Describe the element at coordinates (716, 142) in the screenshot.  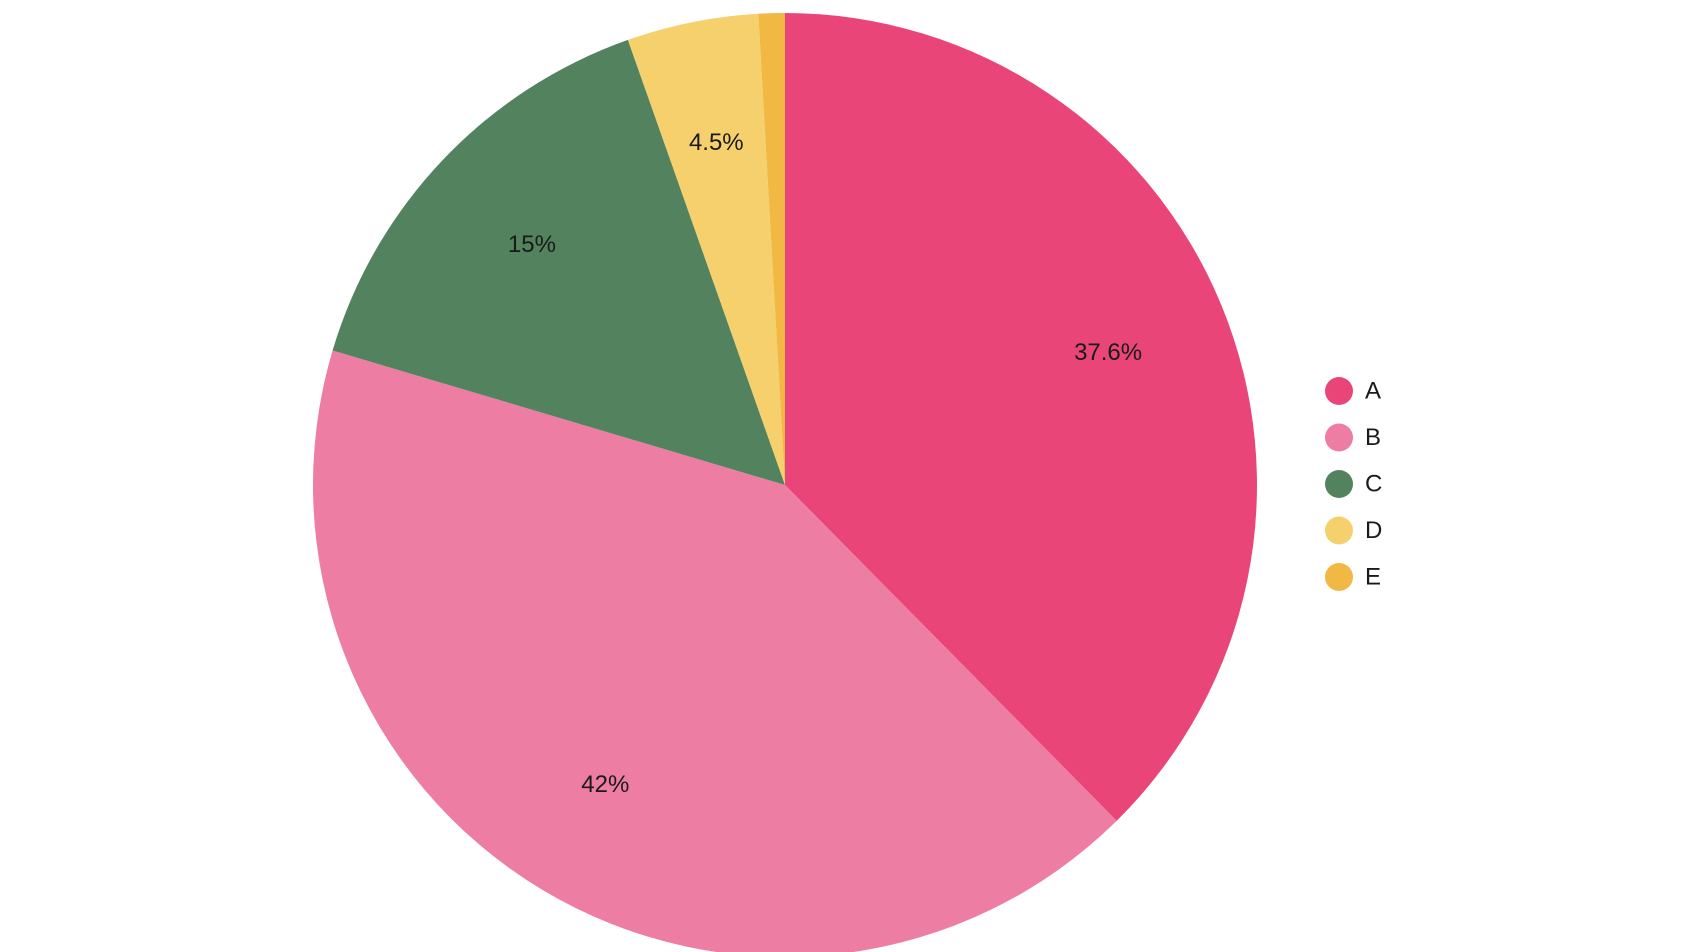
I see `slice-label-d: 4.5%` at that location.